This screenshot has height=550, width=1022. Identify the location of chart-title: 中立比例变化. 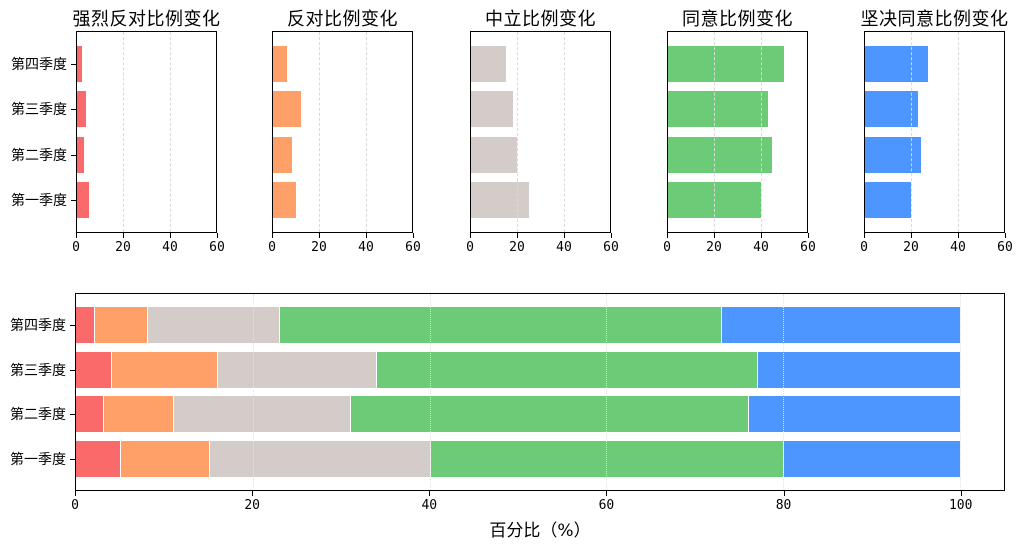
(540, 19).